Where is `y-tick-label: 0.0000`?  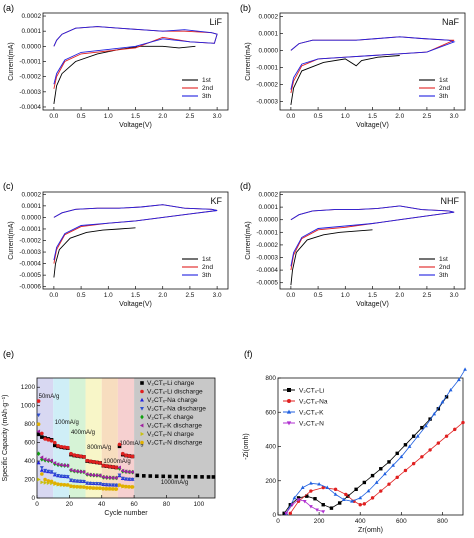
y-tick-label: 0.0000 is located at coordinates (268, 50).